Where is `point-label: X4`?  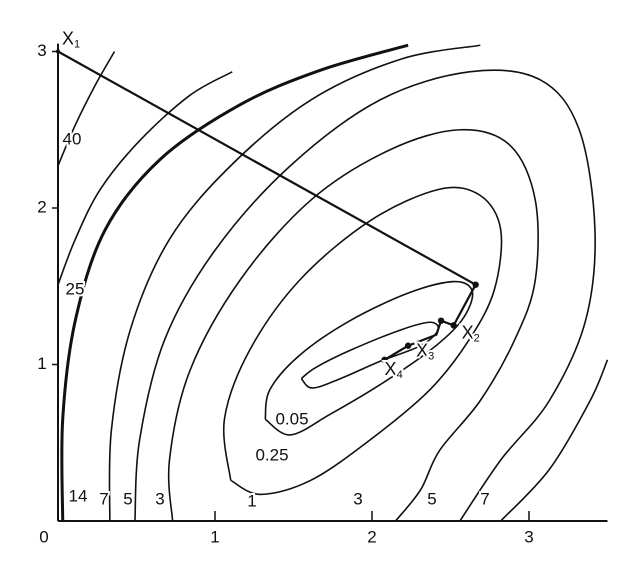 point-label: X4 is located at coordinates (394, 370).